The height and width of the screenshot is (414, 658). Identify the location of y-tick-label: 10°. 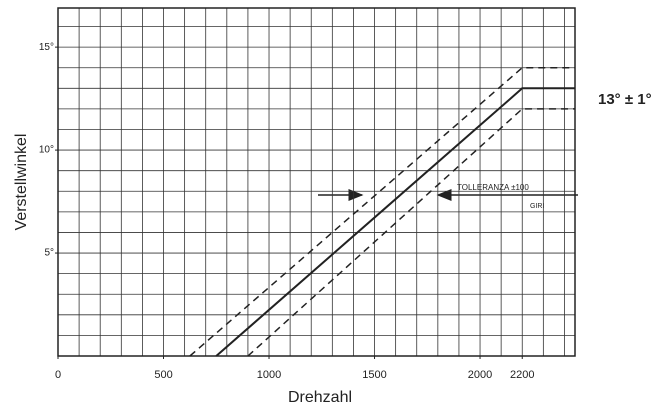
(46, 150).